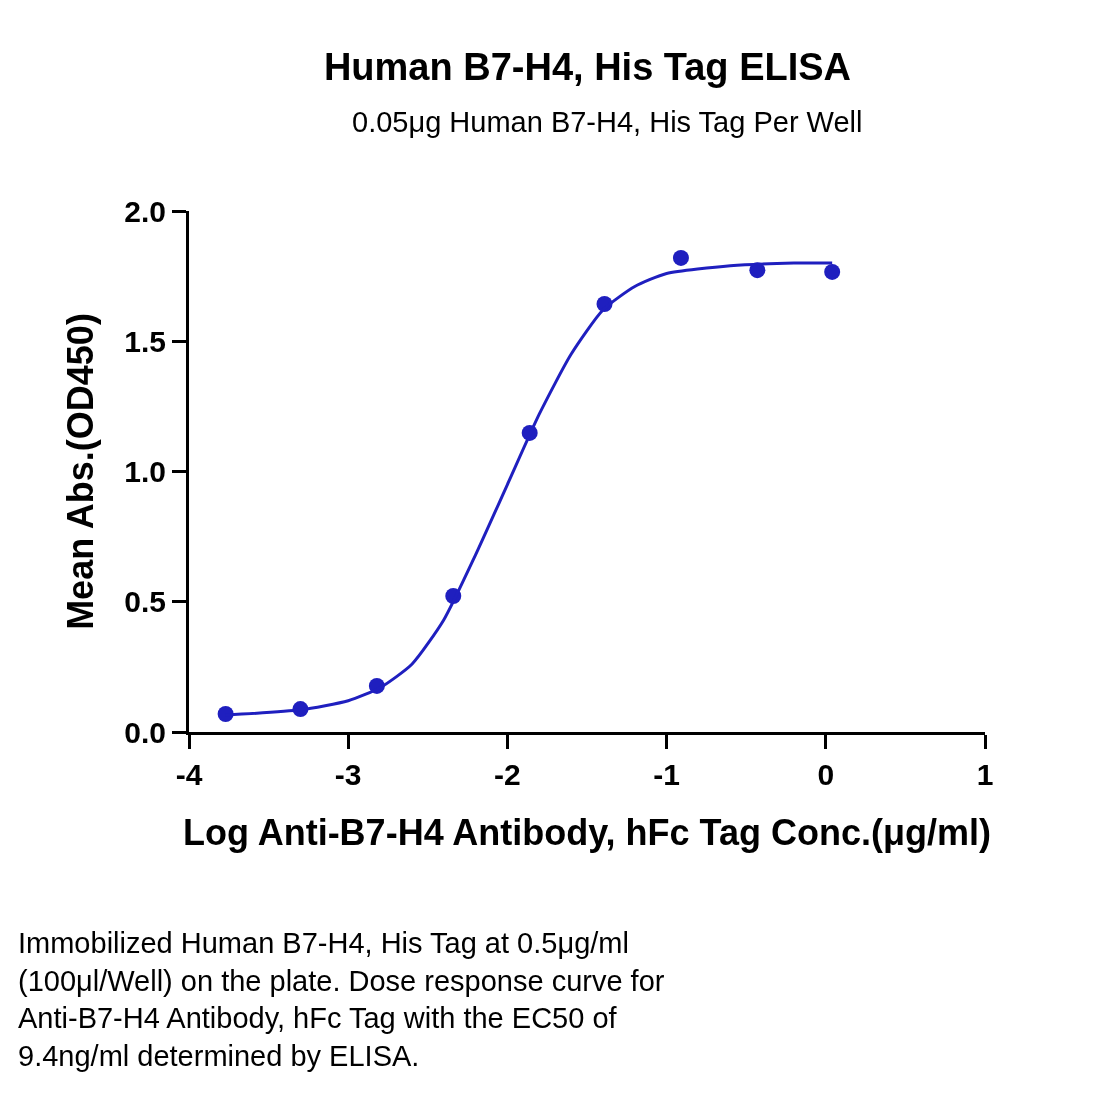 The height and width of the screenshot is (1105, 1119). What do you see at coordinates (145, 732) in the screenshot?
I see `y-tick-label: 0.0` at bounding box center [145, 732].